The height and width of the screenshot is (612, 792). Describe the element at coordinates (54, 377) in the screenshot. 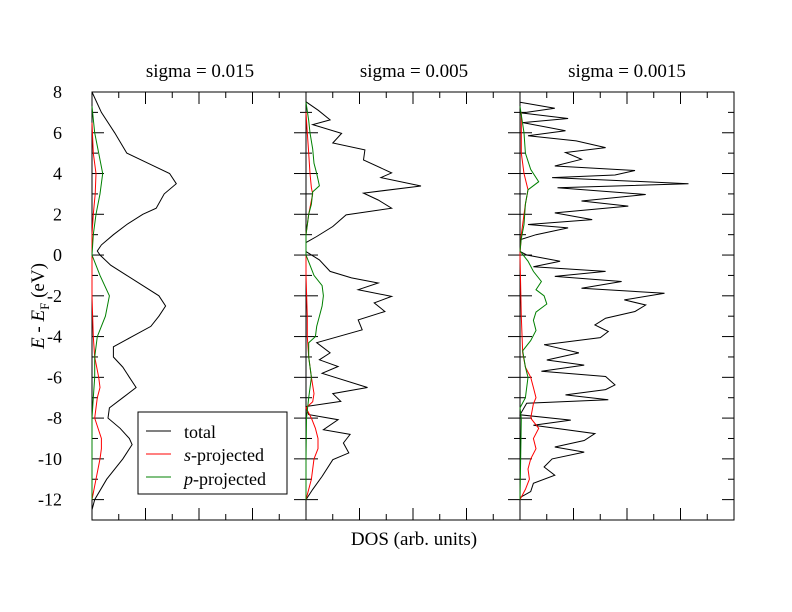

I see `y-tick-label: -6` at that location.